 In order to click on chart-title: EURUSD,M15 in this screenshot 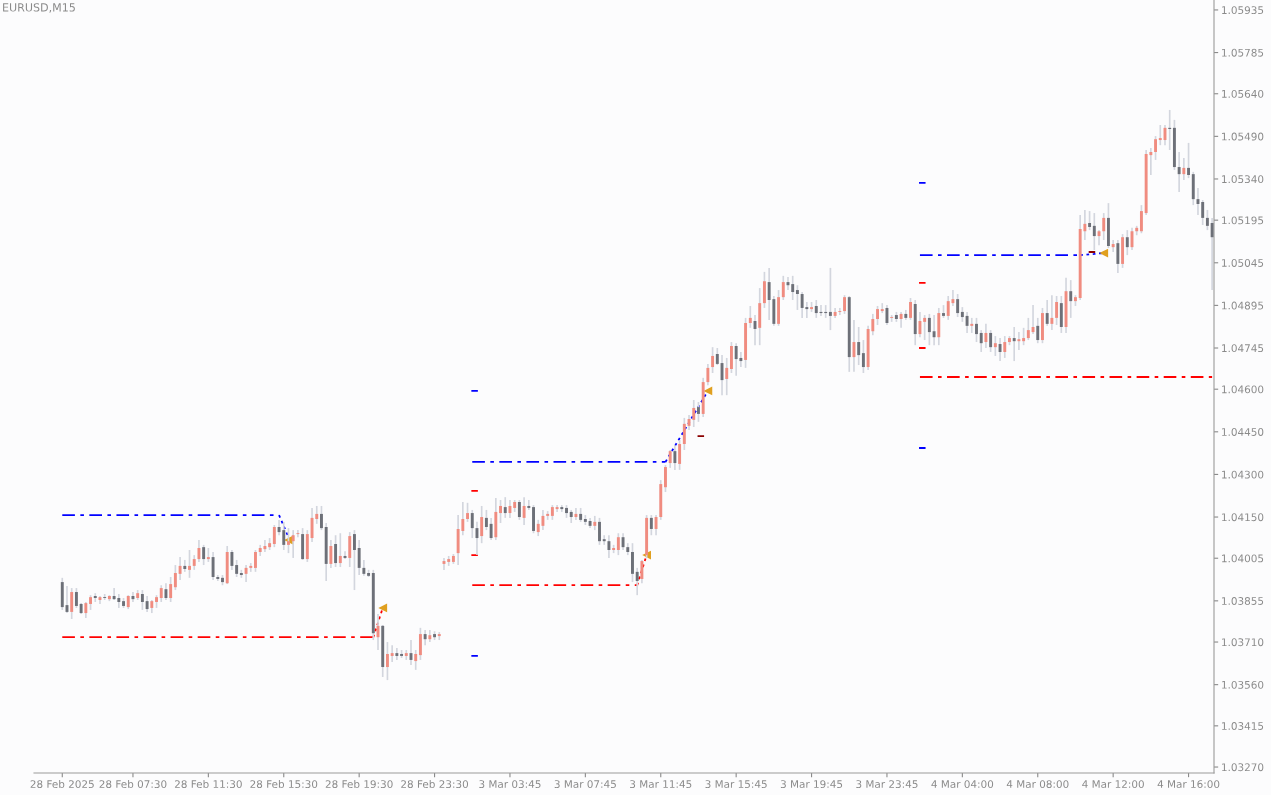, I will do `click(39, 8)`.